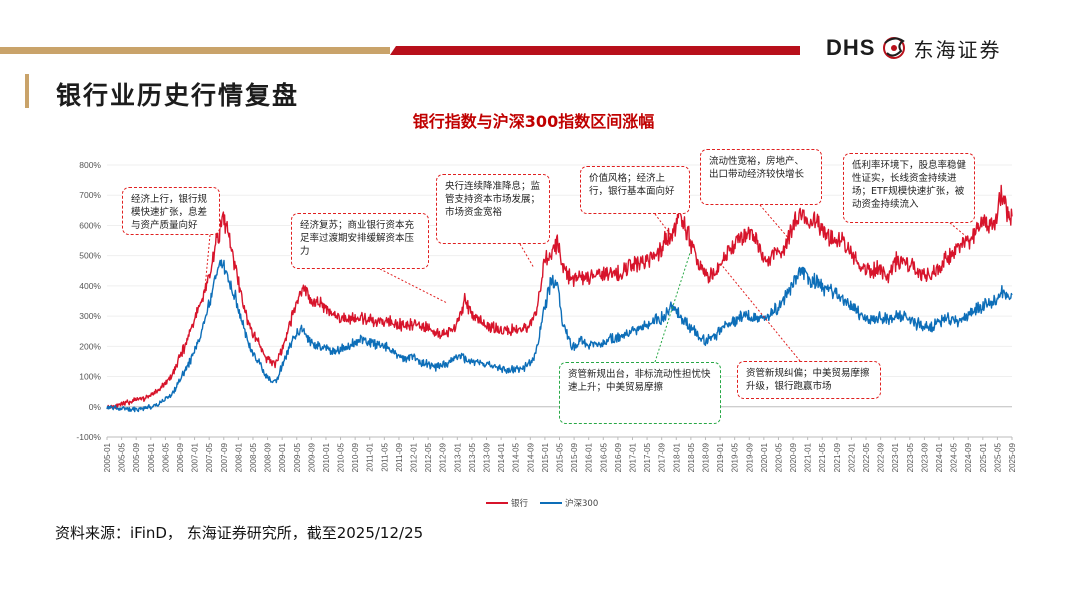  Describe the element at coordinates (809, 380) in the screenshot. I see `annotation-note: 资管新规纠偏；中美贸易摩擦升级，银行跑赢市场` at that location.